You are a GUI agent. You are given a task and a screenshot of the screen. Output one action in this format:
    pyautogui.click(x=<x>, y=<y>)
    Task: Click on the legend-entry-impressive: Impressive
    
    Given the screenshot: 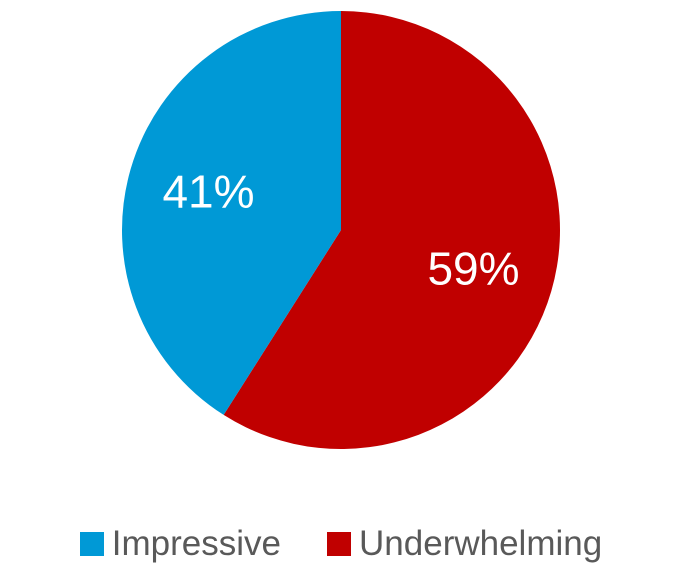 What is the action you would take?
    pyautogui.click(x=180, y=544)
    